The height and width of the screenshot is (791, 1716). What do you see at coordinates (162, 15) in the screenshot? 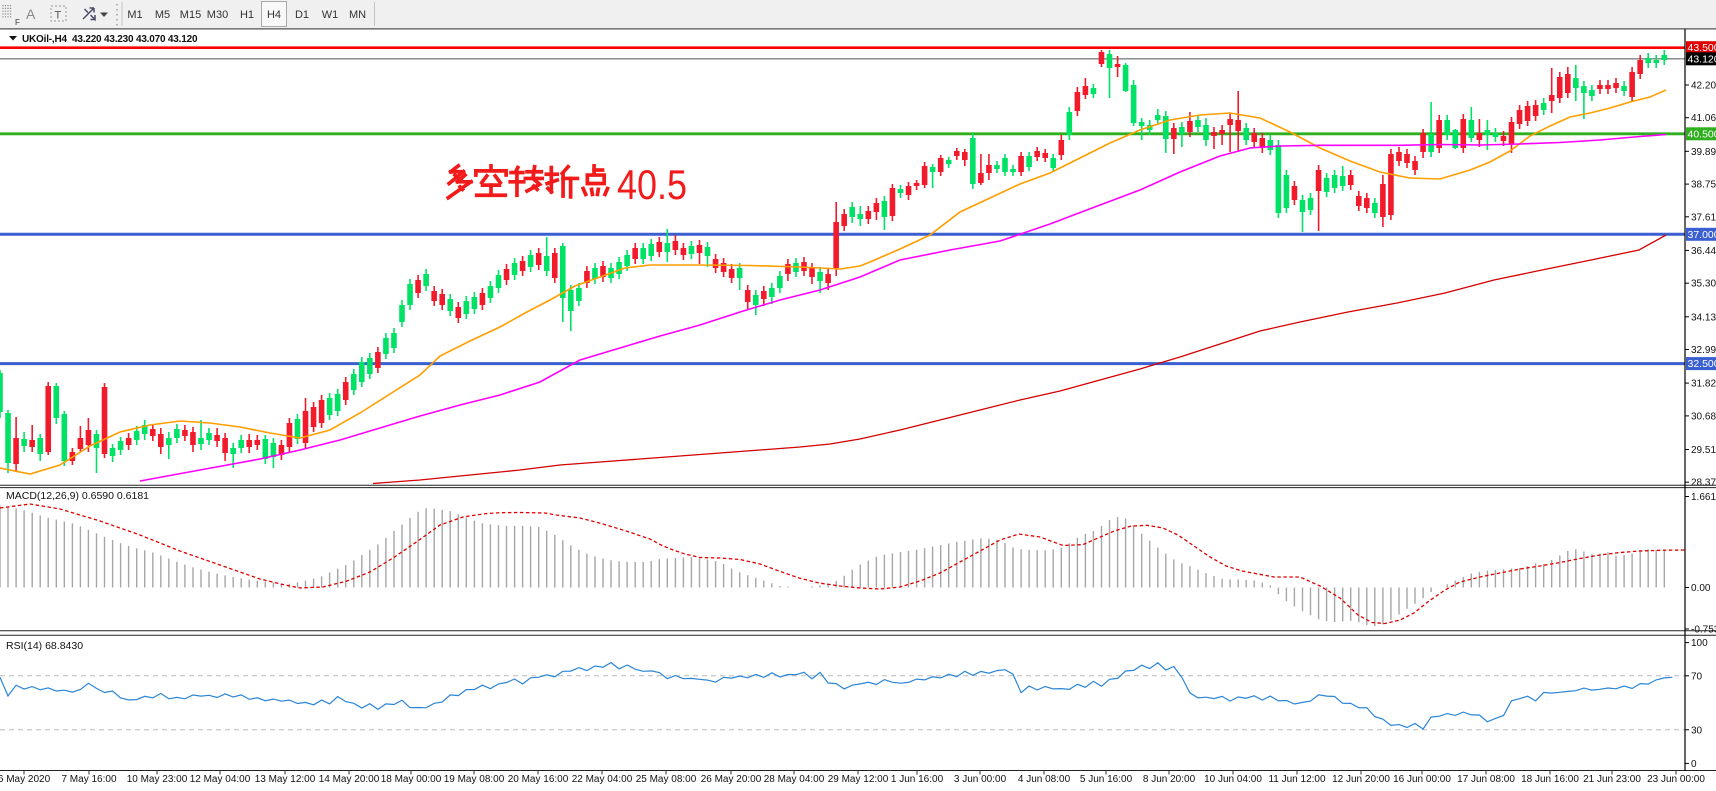
I see `svg-text: M5` at bounding box center [162, 15].